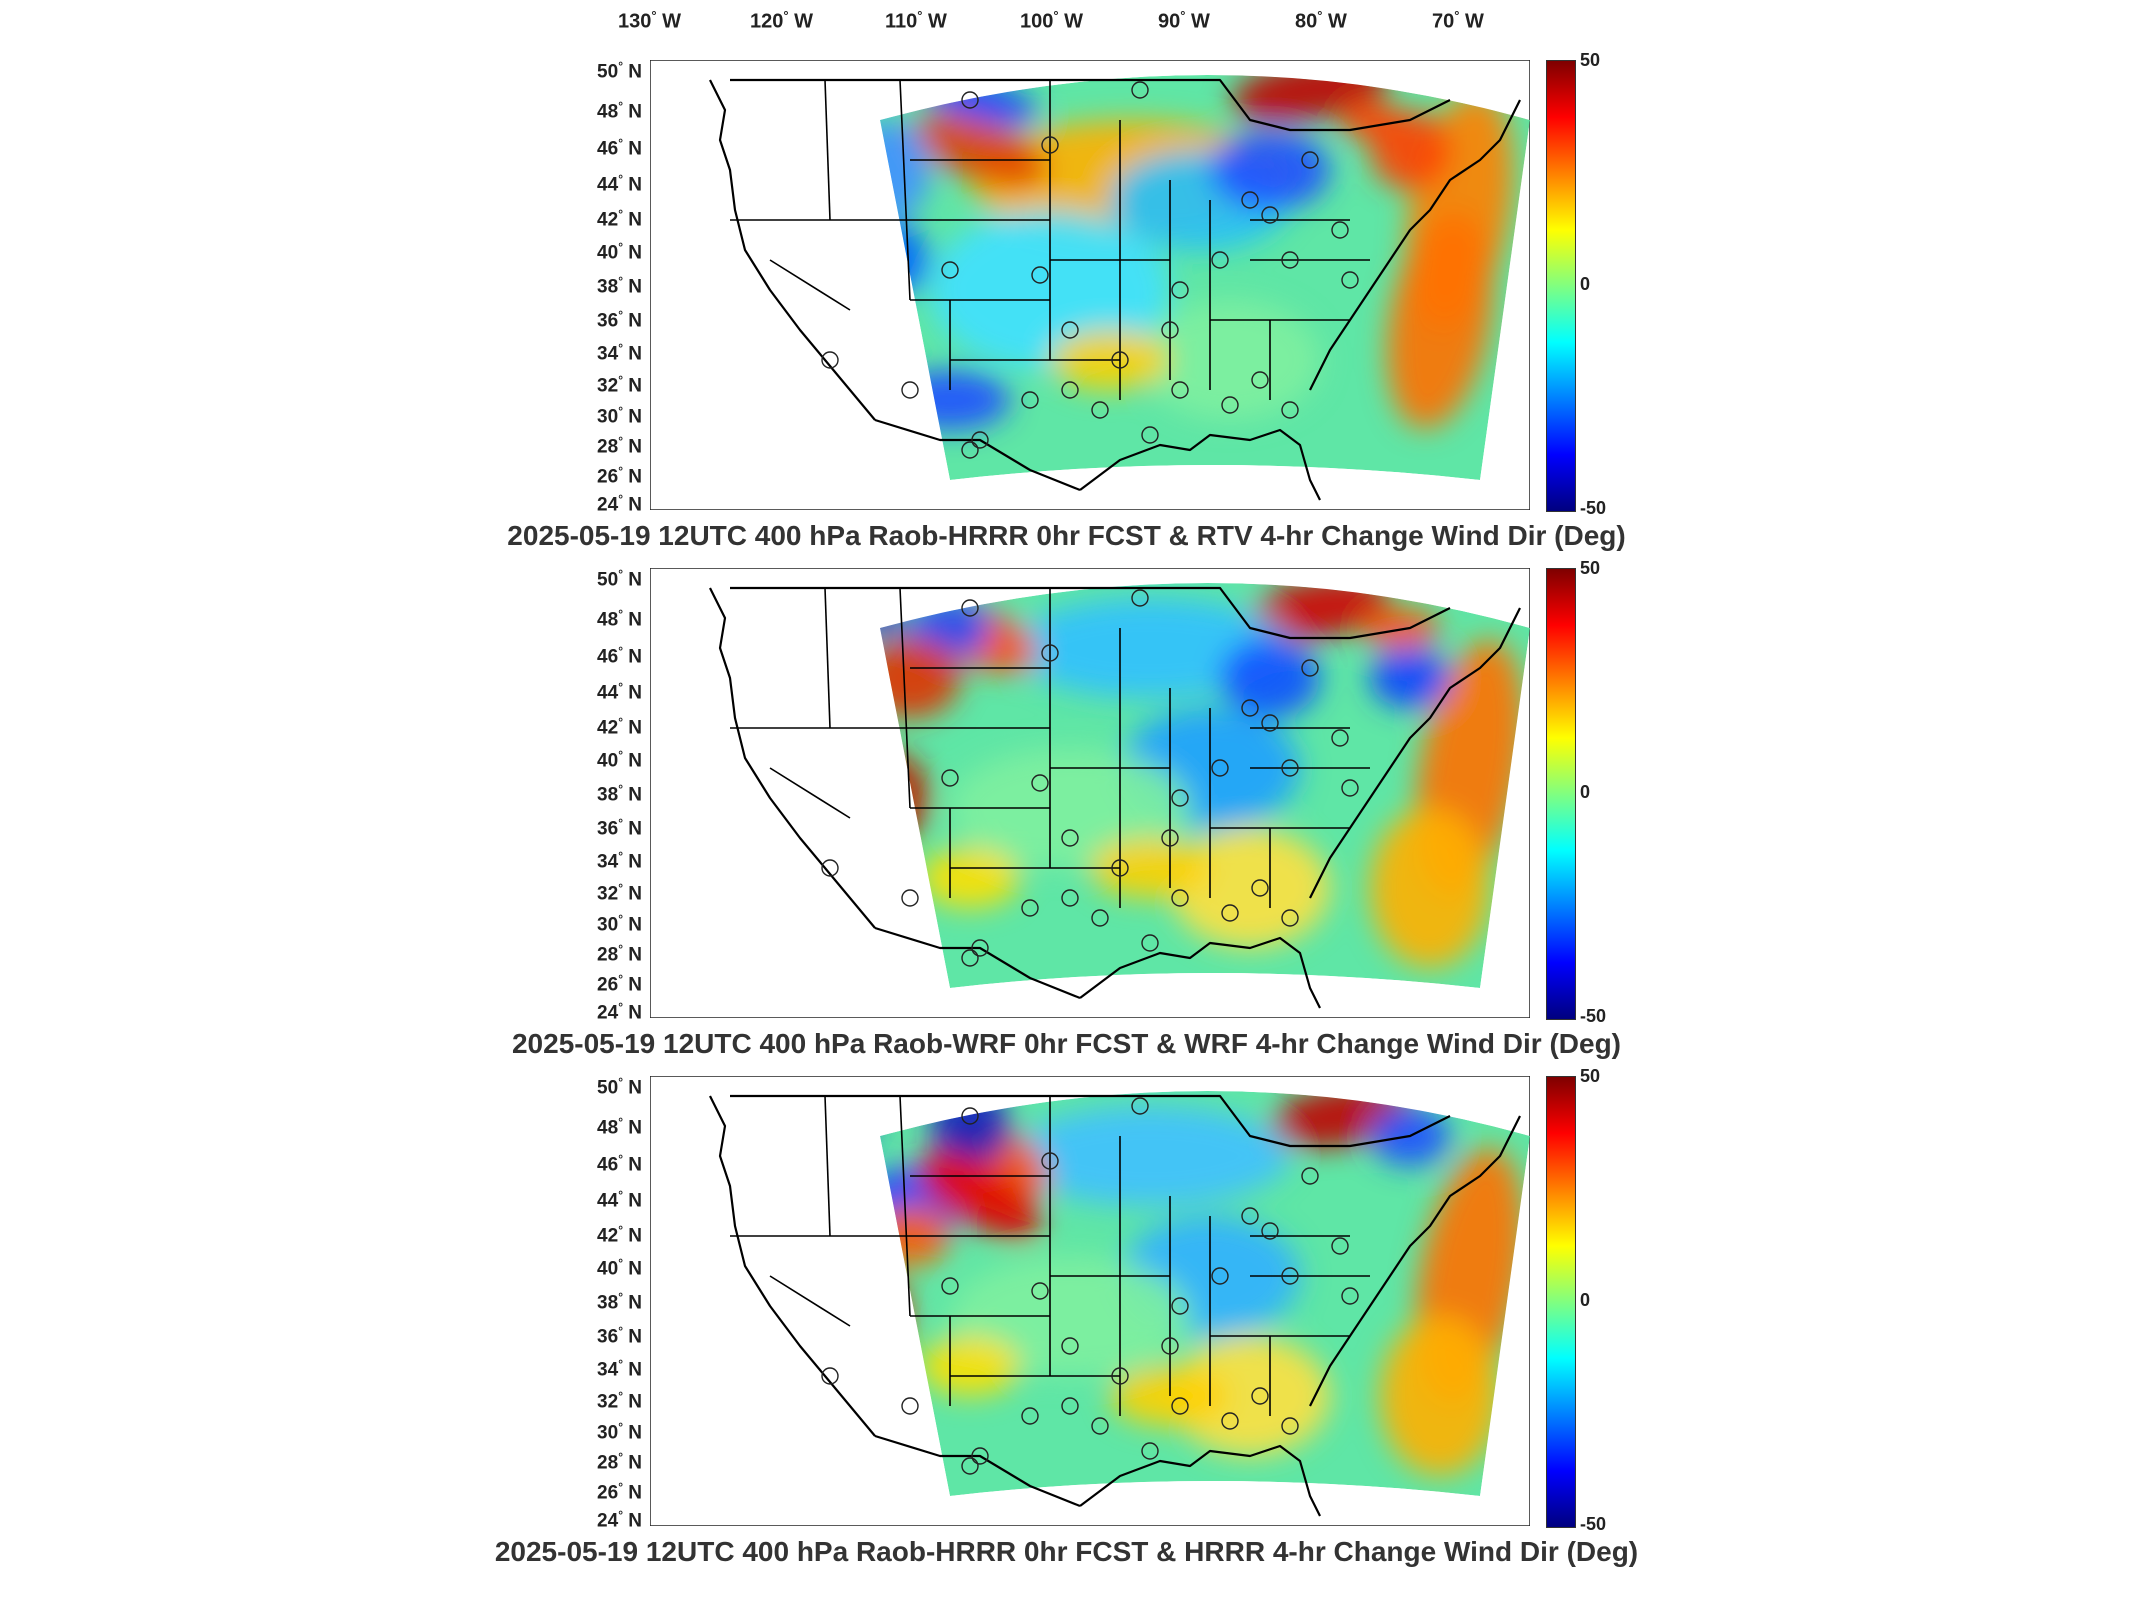  What do you see at coordinates (1585, 792) in the screenshot?
I see `colorbar-tick-zero: 0` at bounding box center [1585, 792].